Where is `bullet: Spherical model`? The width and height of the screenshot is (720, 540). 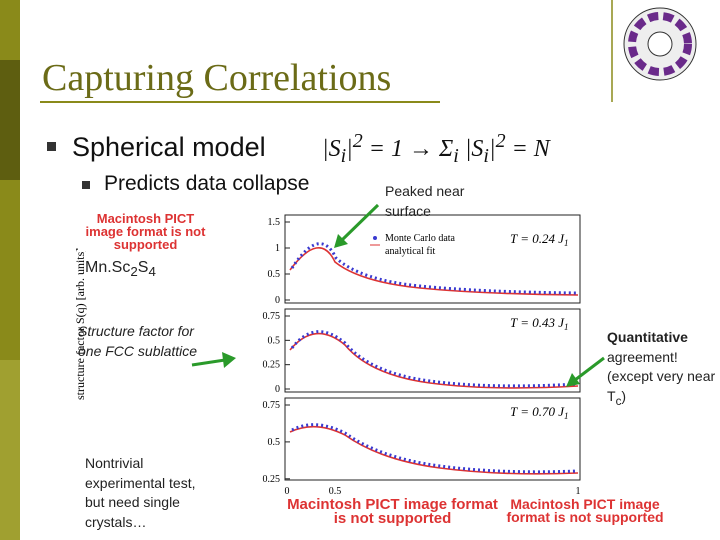 bullet: Spherical model is located at coordinates (169, 147).